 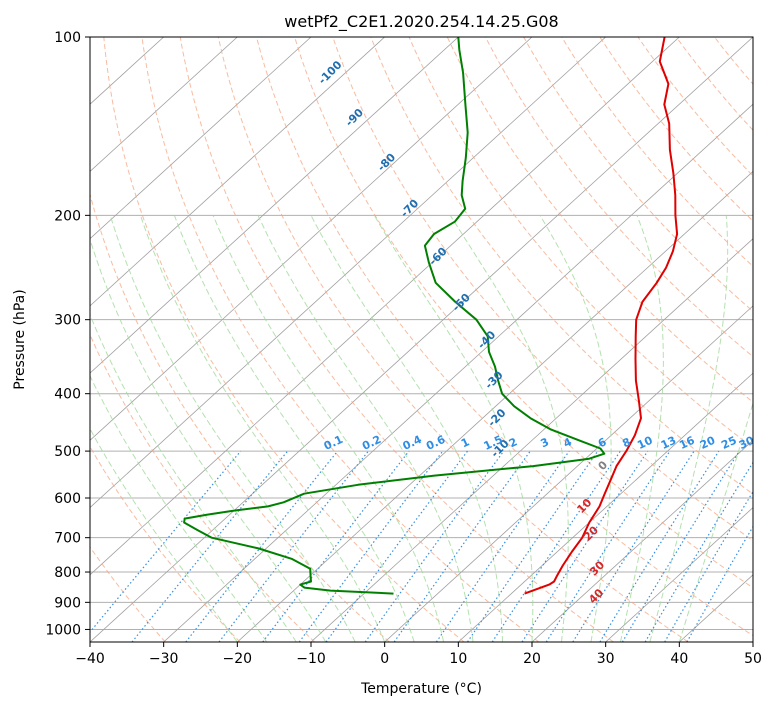 I want to click on y-axis-label: Pressure (hPa), so click(x=20, y=339).